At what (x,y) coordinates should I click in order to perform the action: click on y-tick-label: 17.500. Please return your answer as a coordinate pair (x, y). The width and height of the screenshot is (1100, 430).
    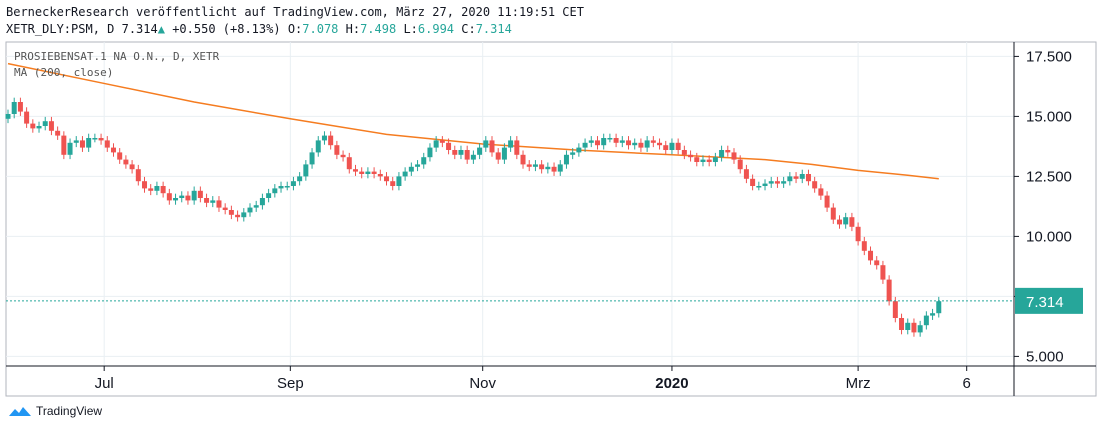
    Looking at the image, I should click on (1049, 56).